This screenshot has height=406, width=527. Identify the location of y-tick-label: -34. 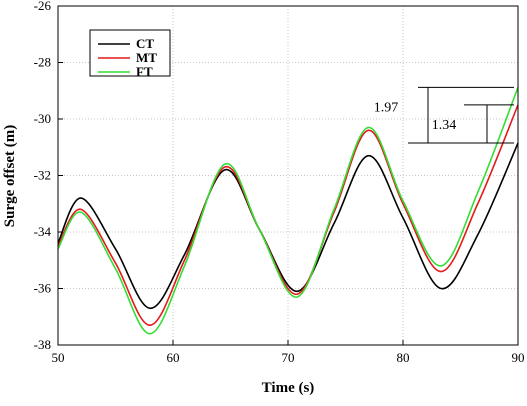
(43, 231).